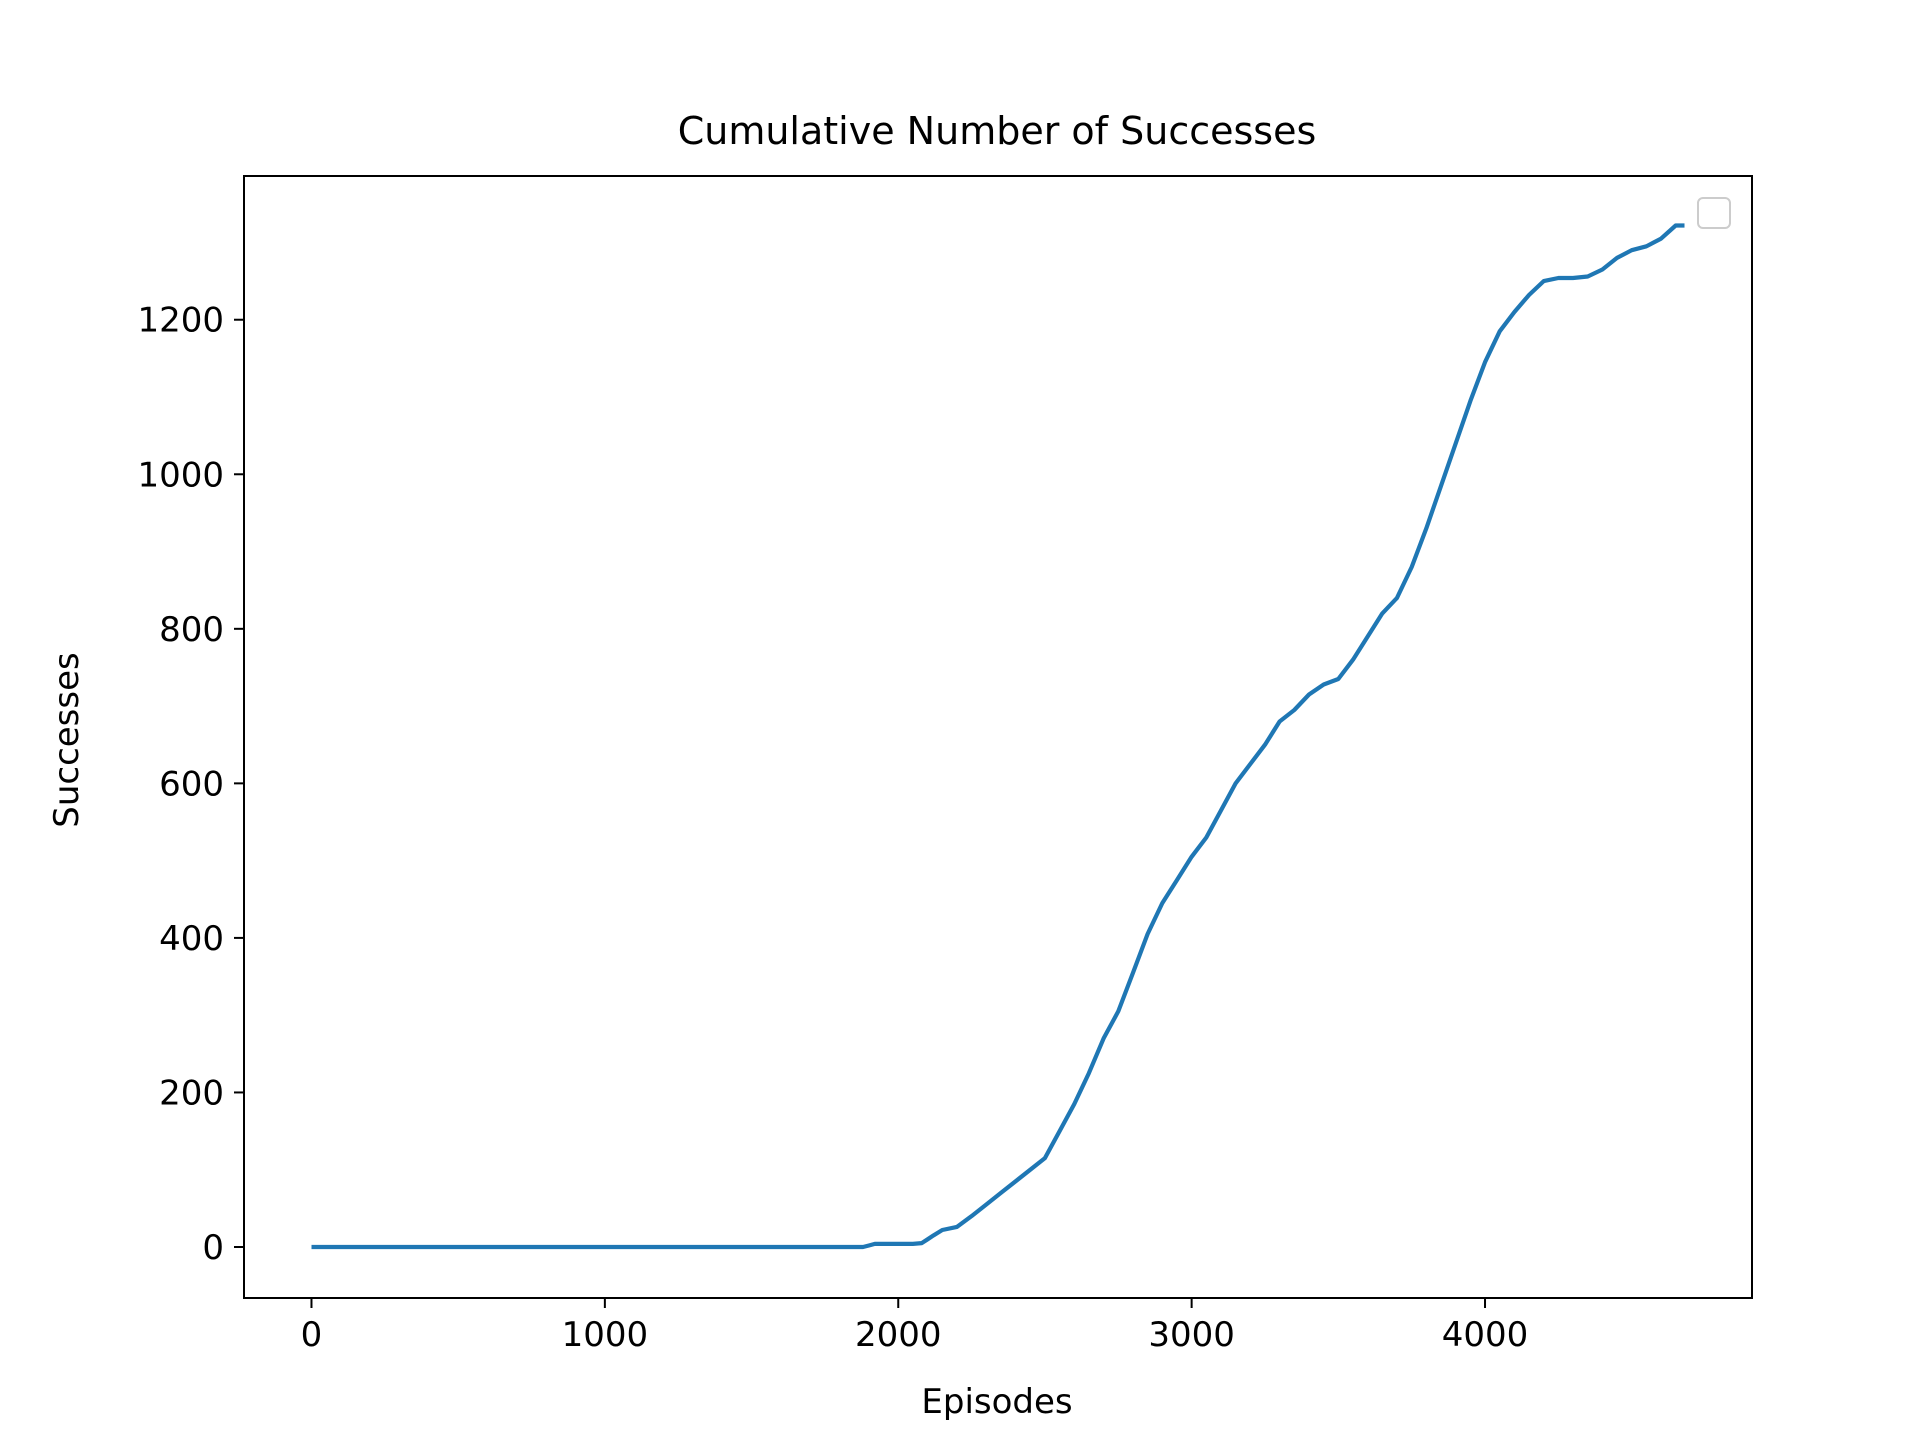  I want to click on y-tick-label: 1000, so click(180, 475).